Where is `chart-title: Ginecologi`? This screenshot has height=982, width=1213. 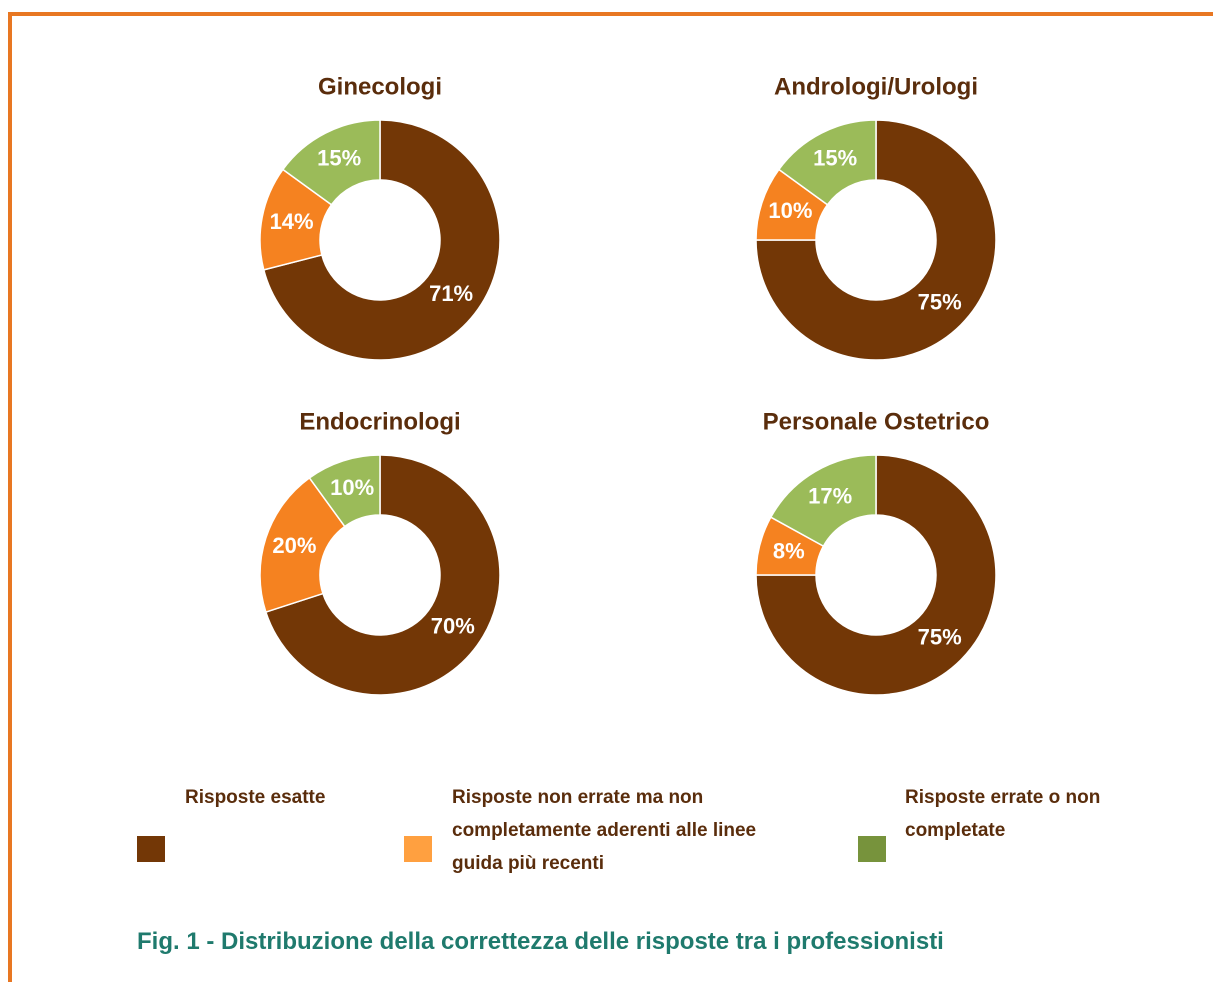
chart-title: Ginecologi is located at coordinates (380, 86).